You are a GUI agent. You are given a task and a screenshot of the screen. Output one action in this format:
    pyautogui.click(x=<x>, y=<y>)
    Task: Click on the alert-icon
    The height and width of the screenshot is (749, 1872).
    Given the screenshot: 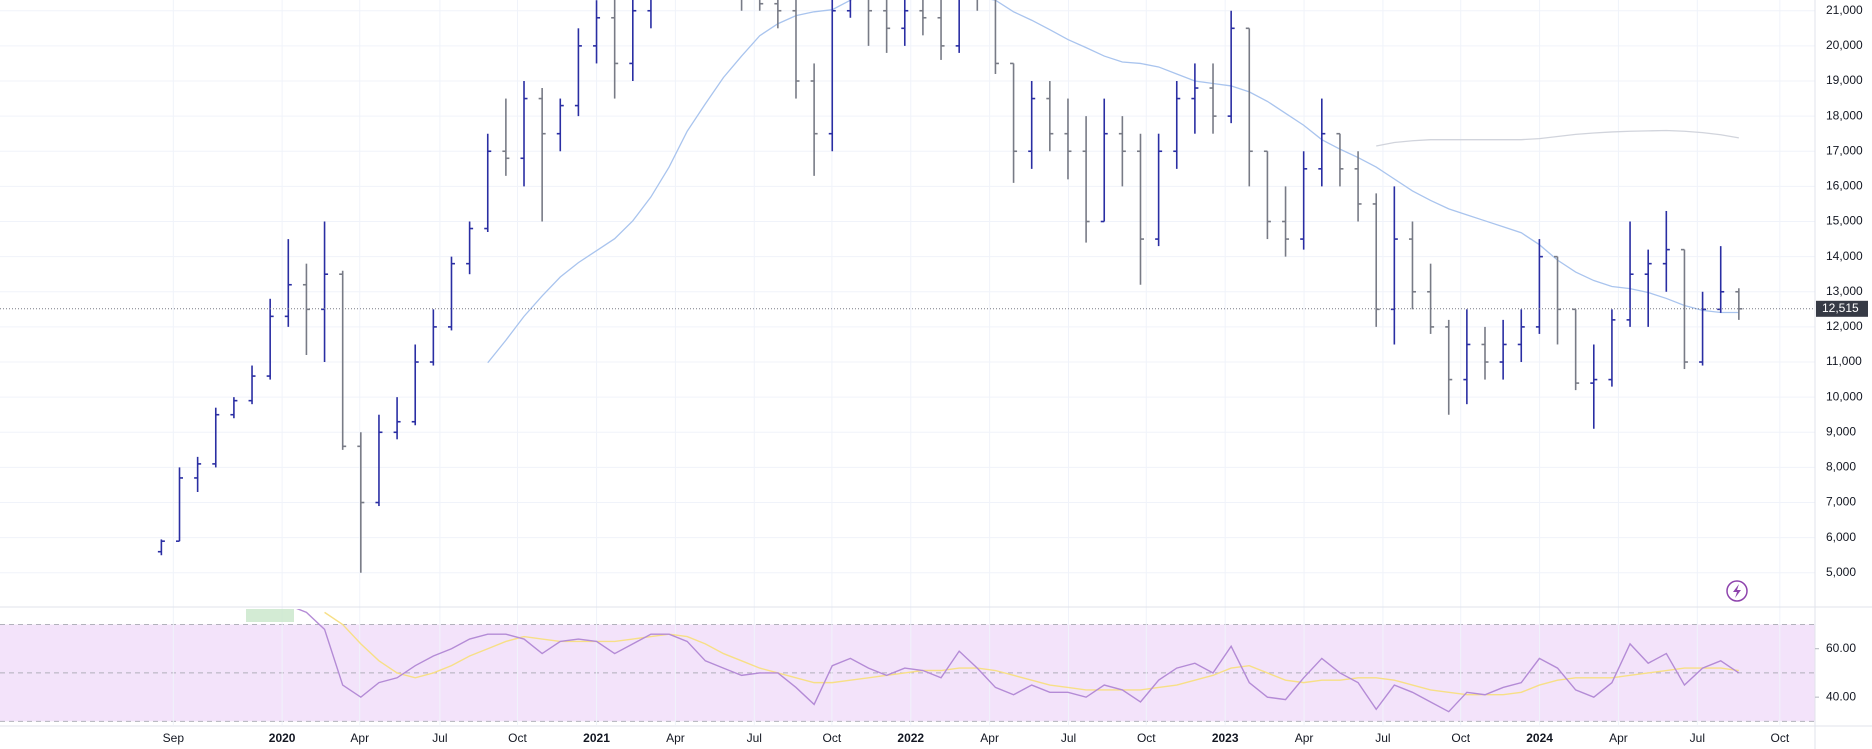 What is the action you would take?
    pyautogui.click(x=1737, y=591)
    